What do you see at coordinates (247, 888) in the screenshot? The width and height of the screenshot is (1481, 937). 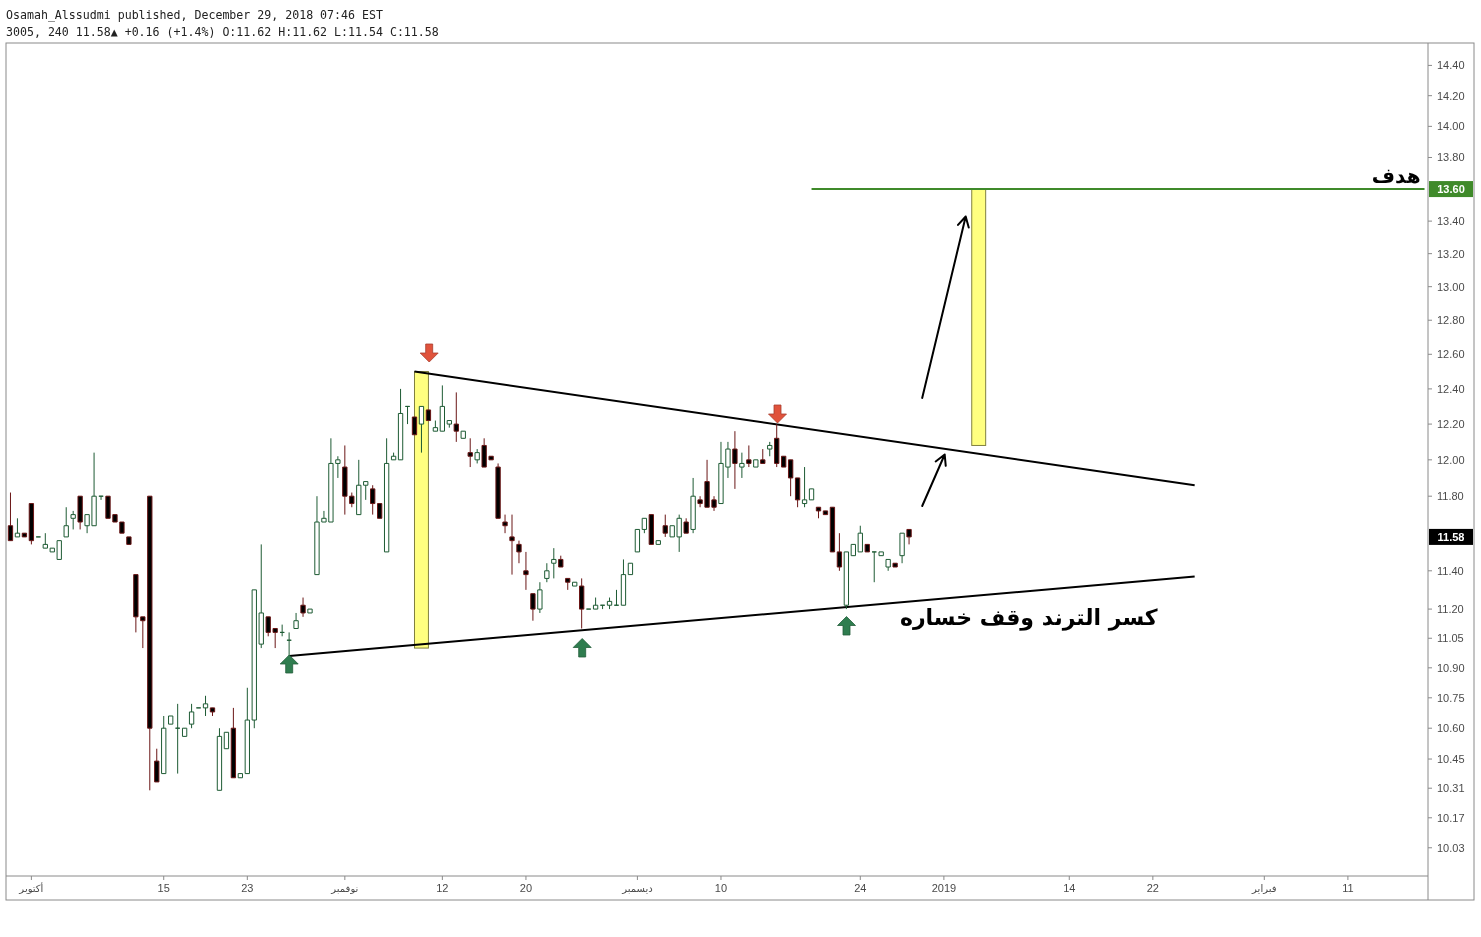 I see `x-tick-label: 23` at bounding box center [247, 888].